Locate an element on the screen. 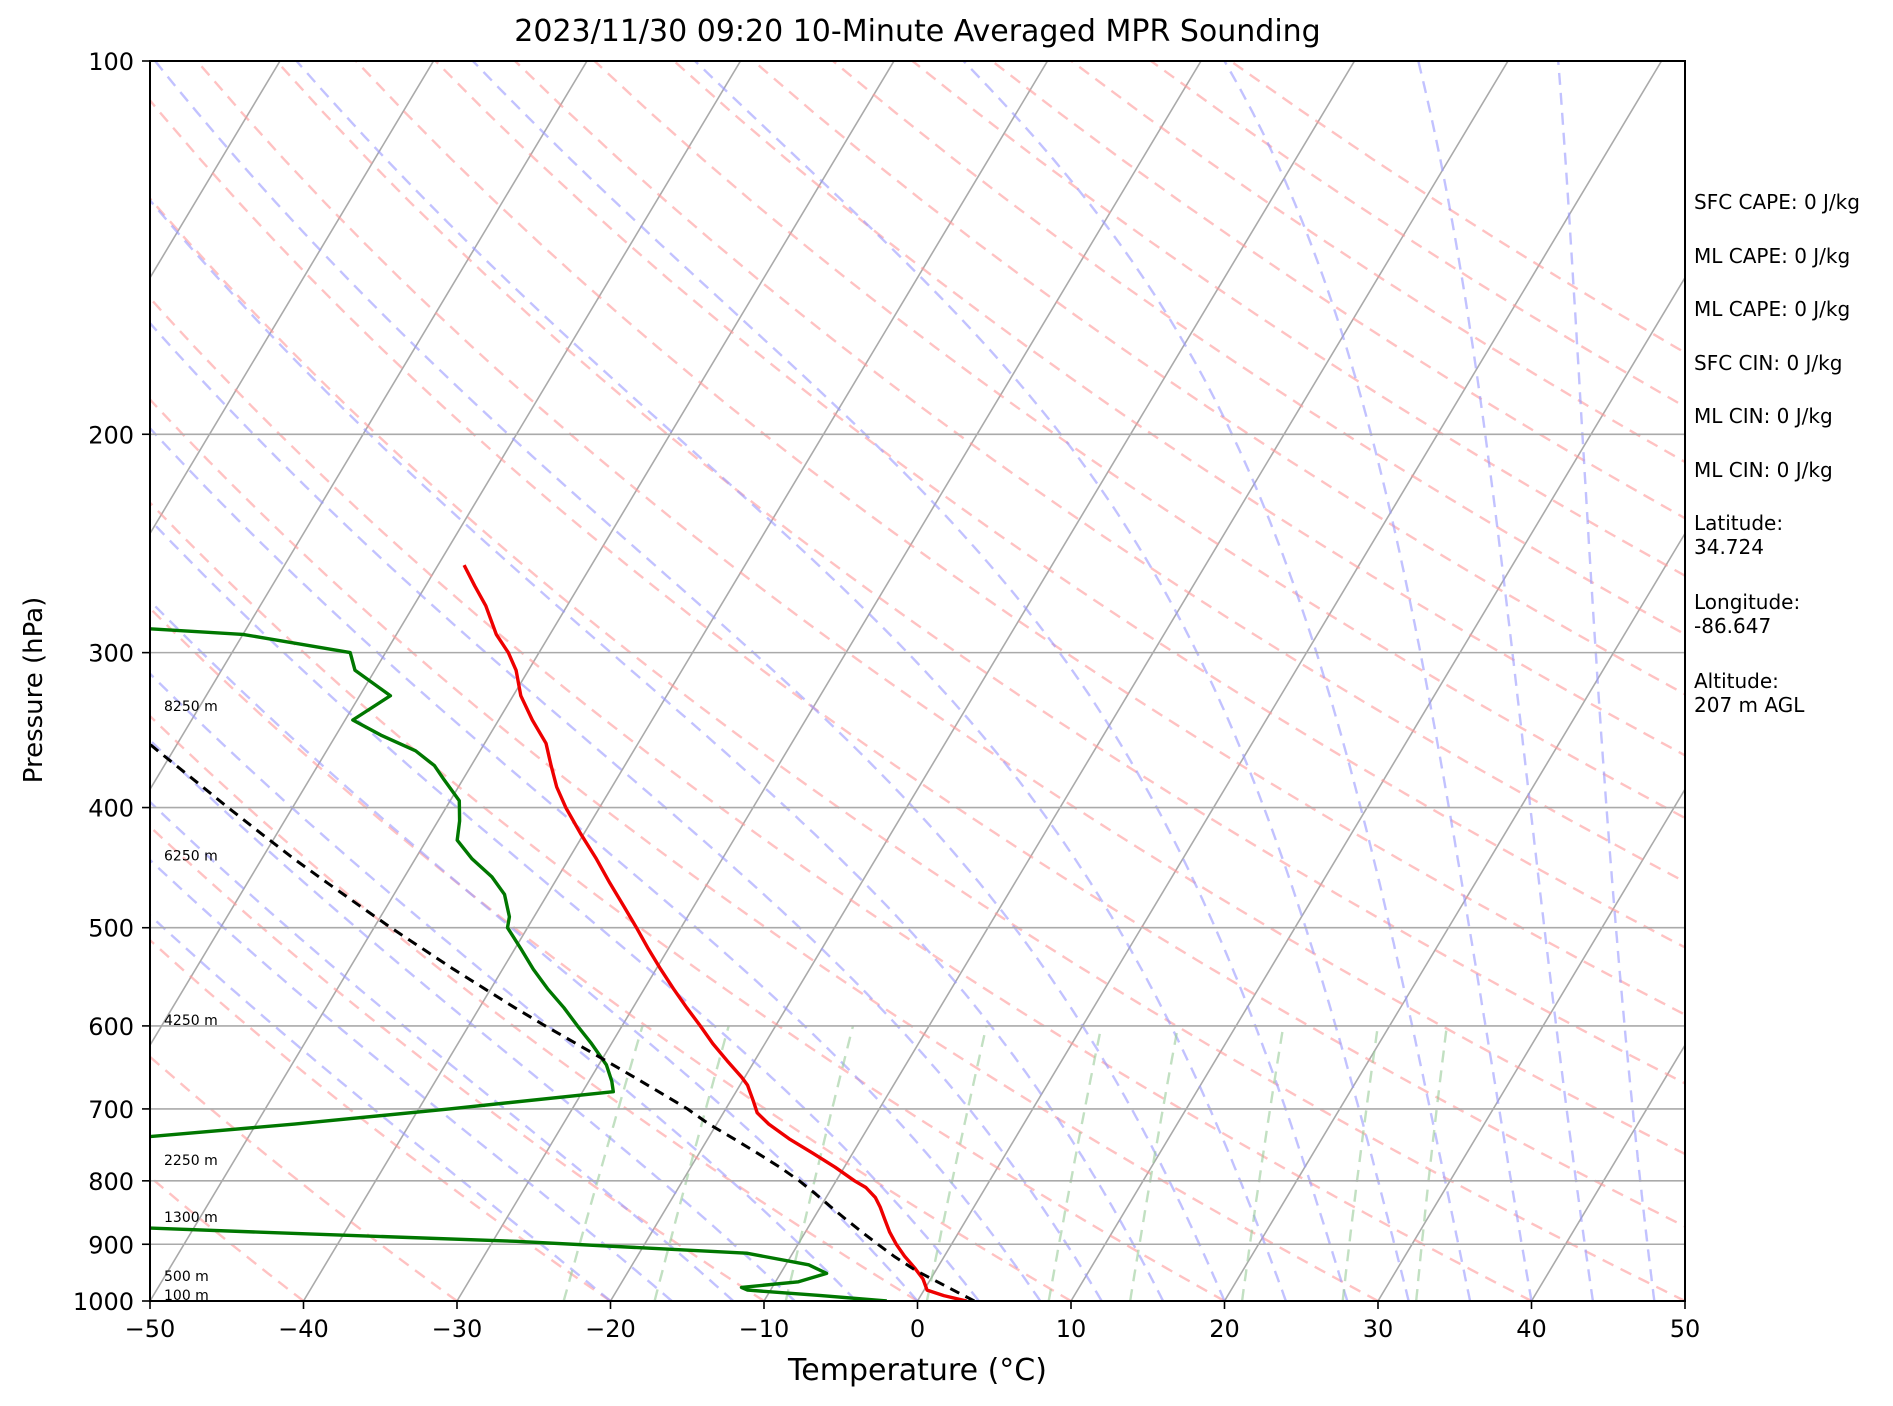  x-tick-label: 50 is located at coordinates (1685, 1329).